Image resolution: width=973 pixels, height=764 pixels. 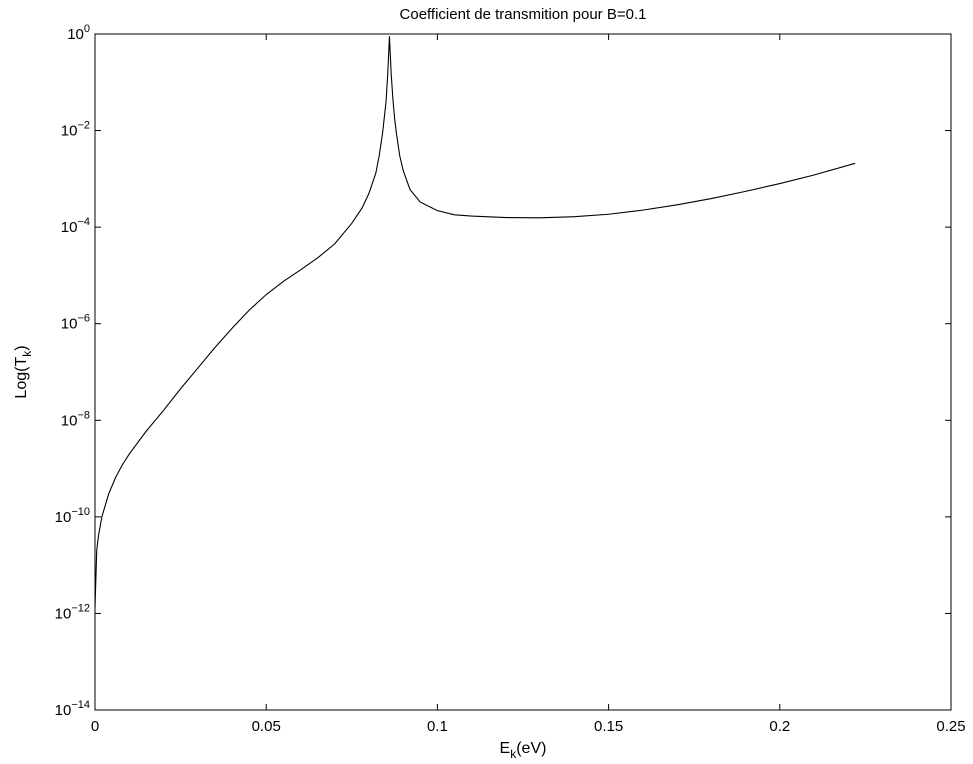 What do you see at coordinates (523, 750) in the screenshot?
I see `x-axis-label: Ek(eV)` at bounding box center [523, 750].